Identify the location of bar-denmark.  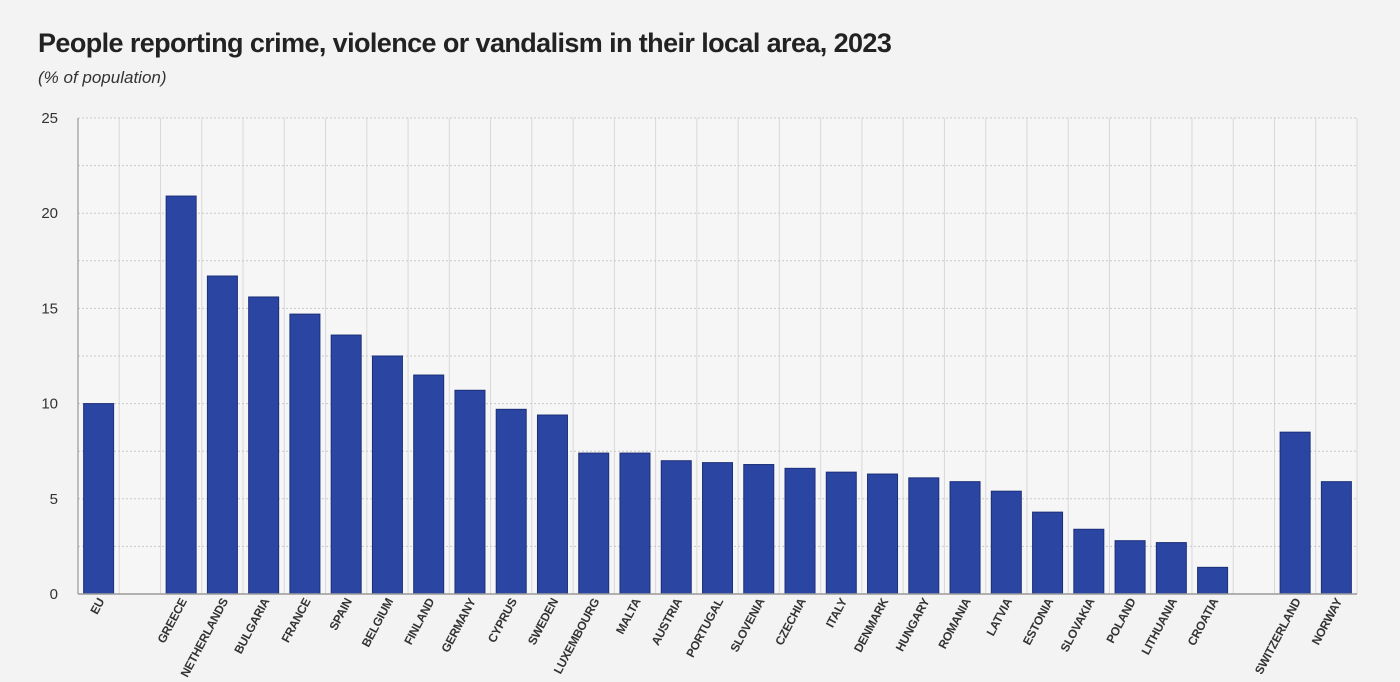
(883, 534).